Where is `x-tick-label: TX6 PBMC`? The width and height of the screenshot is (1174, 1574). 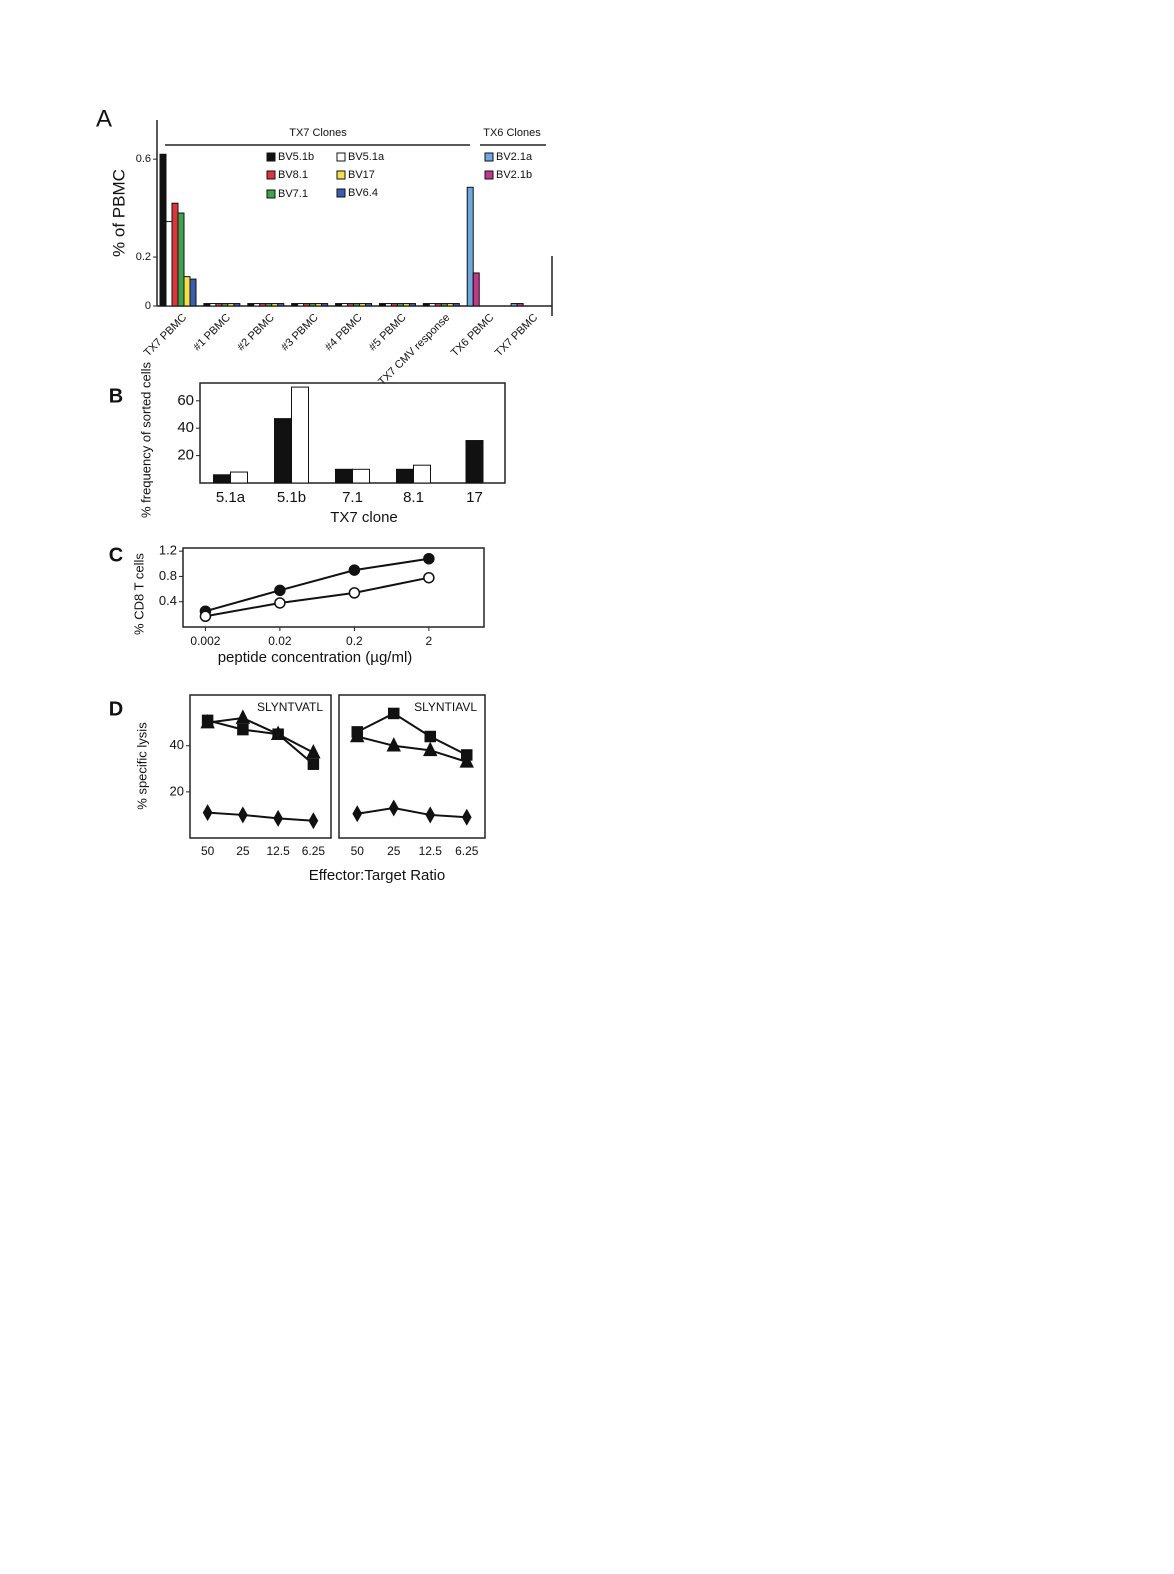 x-tick-label: TX6 PBMC is located at coordinates (472, 335).